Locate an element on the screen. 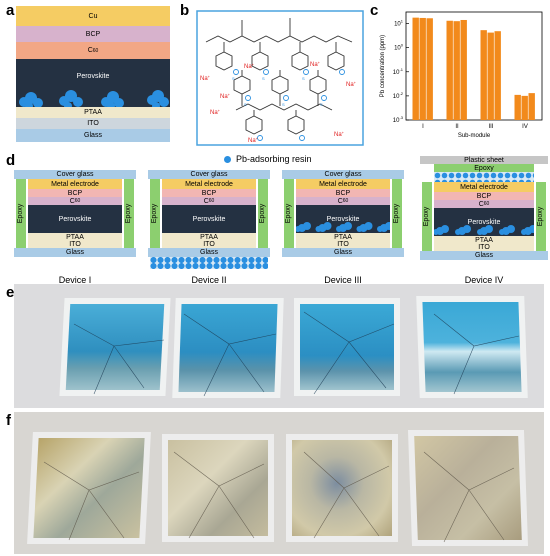 The height and width of the screenshot is (556, 550). layer-ito: ITO is located at coordinates (93, 123).